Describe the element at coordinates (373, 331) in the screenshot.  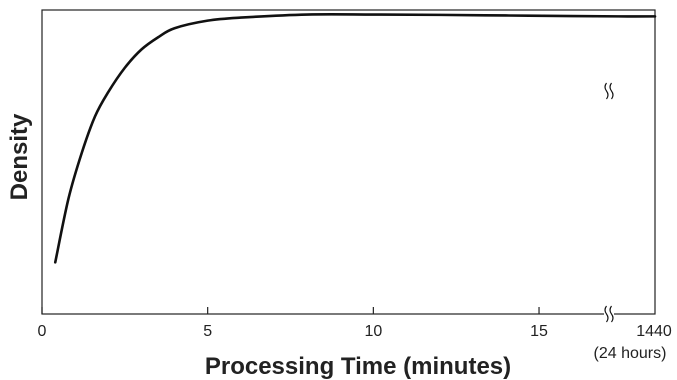
I see `x-tick-label: 10` at that location.